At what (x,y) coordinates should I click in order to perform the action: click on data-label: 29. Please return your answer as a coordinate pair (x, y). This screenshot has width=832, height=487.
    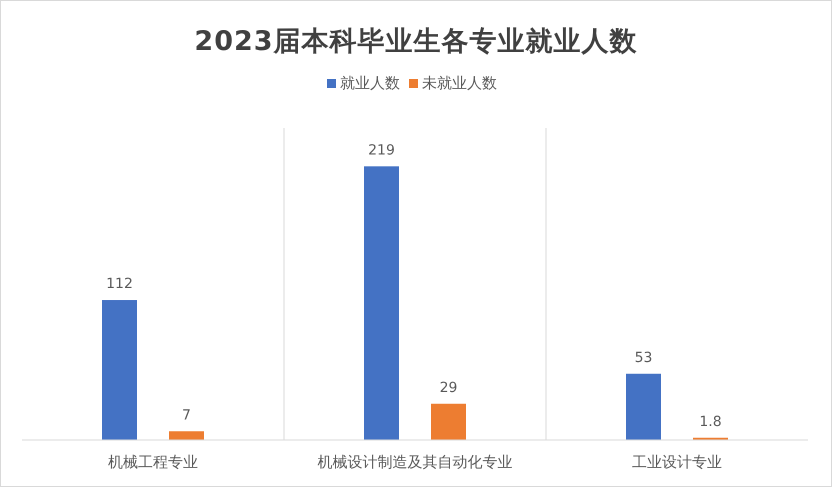
    Looking at the image, I should click on (449, 388).